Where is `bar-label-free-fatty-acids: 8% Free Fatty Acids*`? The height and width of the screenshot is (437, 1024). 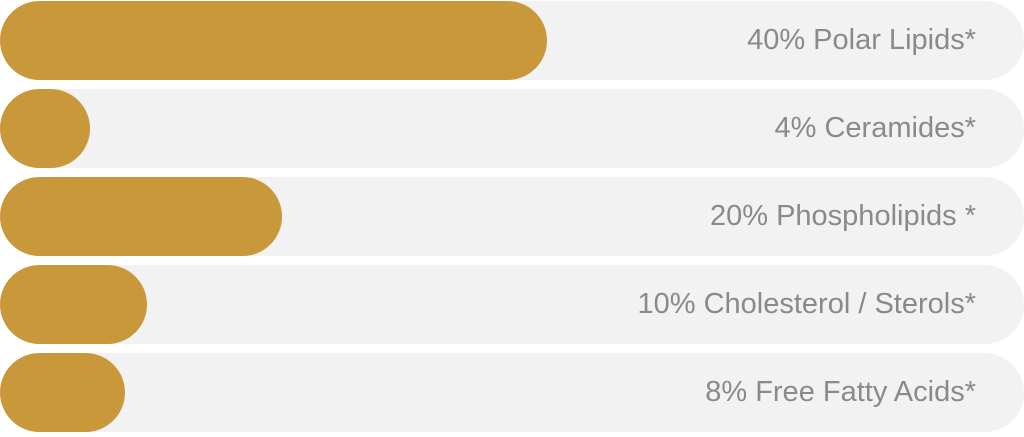 bar-label-free-fatty-acids: 8% Free Fatty Acids* is located at coordinates (840, 392).